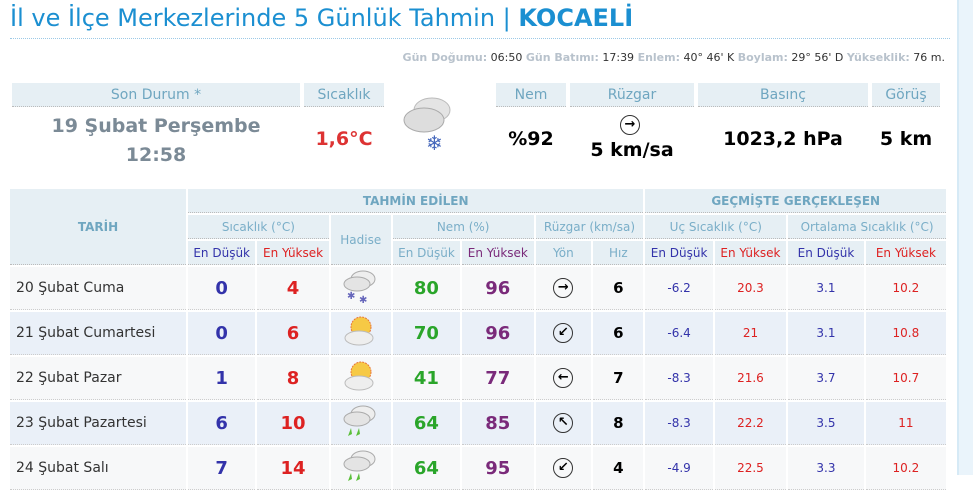 The width and height of the screenshot is (973, 492). Describe the element at coordinates (416, 201) in the screenshot. I see `forecast-header: TAHMİN EDİLEN` at that location.